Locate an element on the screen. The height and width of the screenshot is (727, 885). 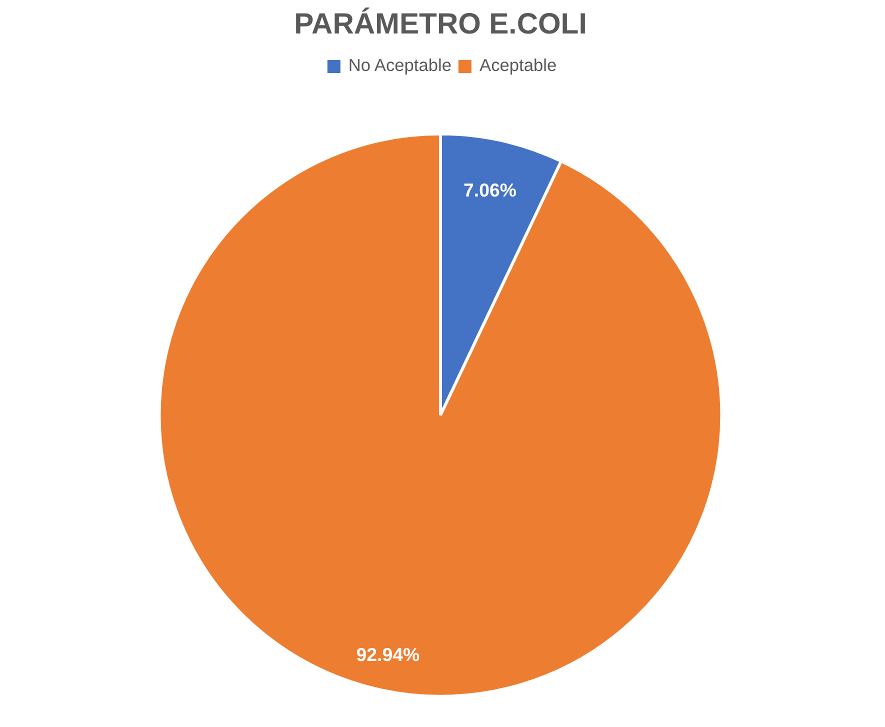
chart-title: PARÁMETRO E.COLI is located at coordinates (440, 24).